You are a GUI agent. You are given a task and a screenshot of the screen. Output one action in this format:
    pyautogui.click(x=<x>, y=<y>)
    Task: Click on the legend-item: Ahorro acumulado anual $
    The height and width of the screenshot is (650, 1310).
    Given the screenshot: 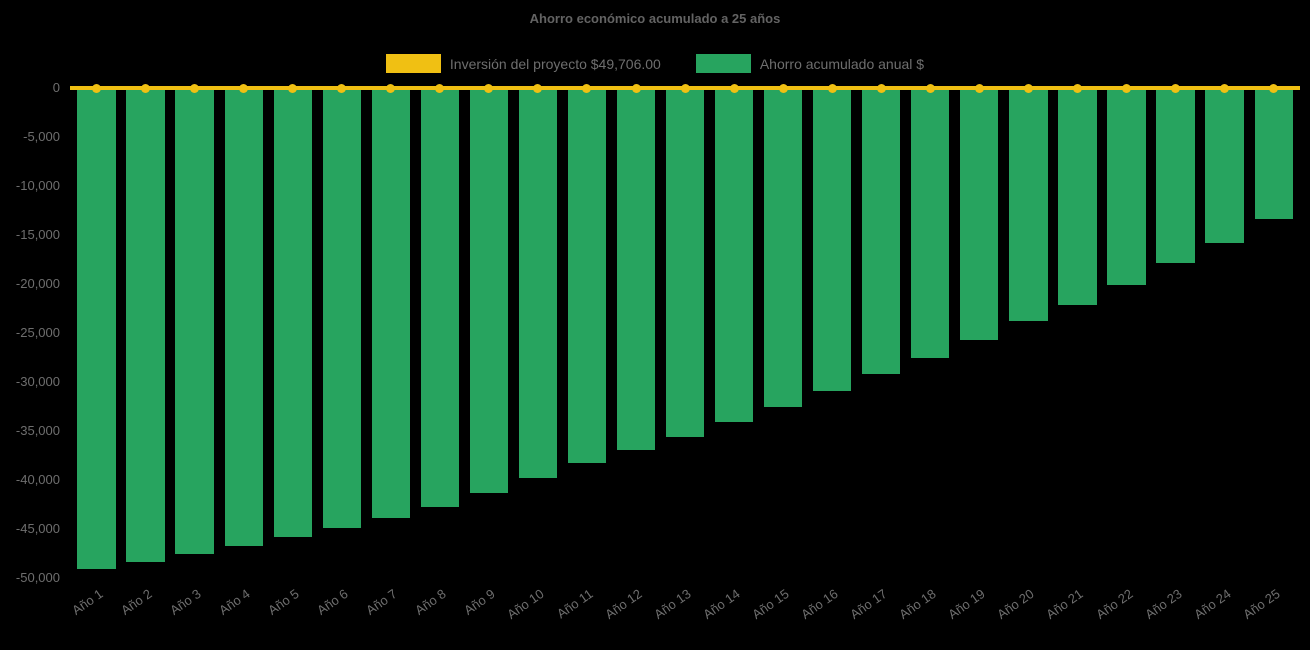 What is the action you would take?
    pyautogui.click(x=810, y=63)
    